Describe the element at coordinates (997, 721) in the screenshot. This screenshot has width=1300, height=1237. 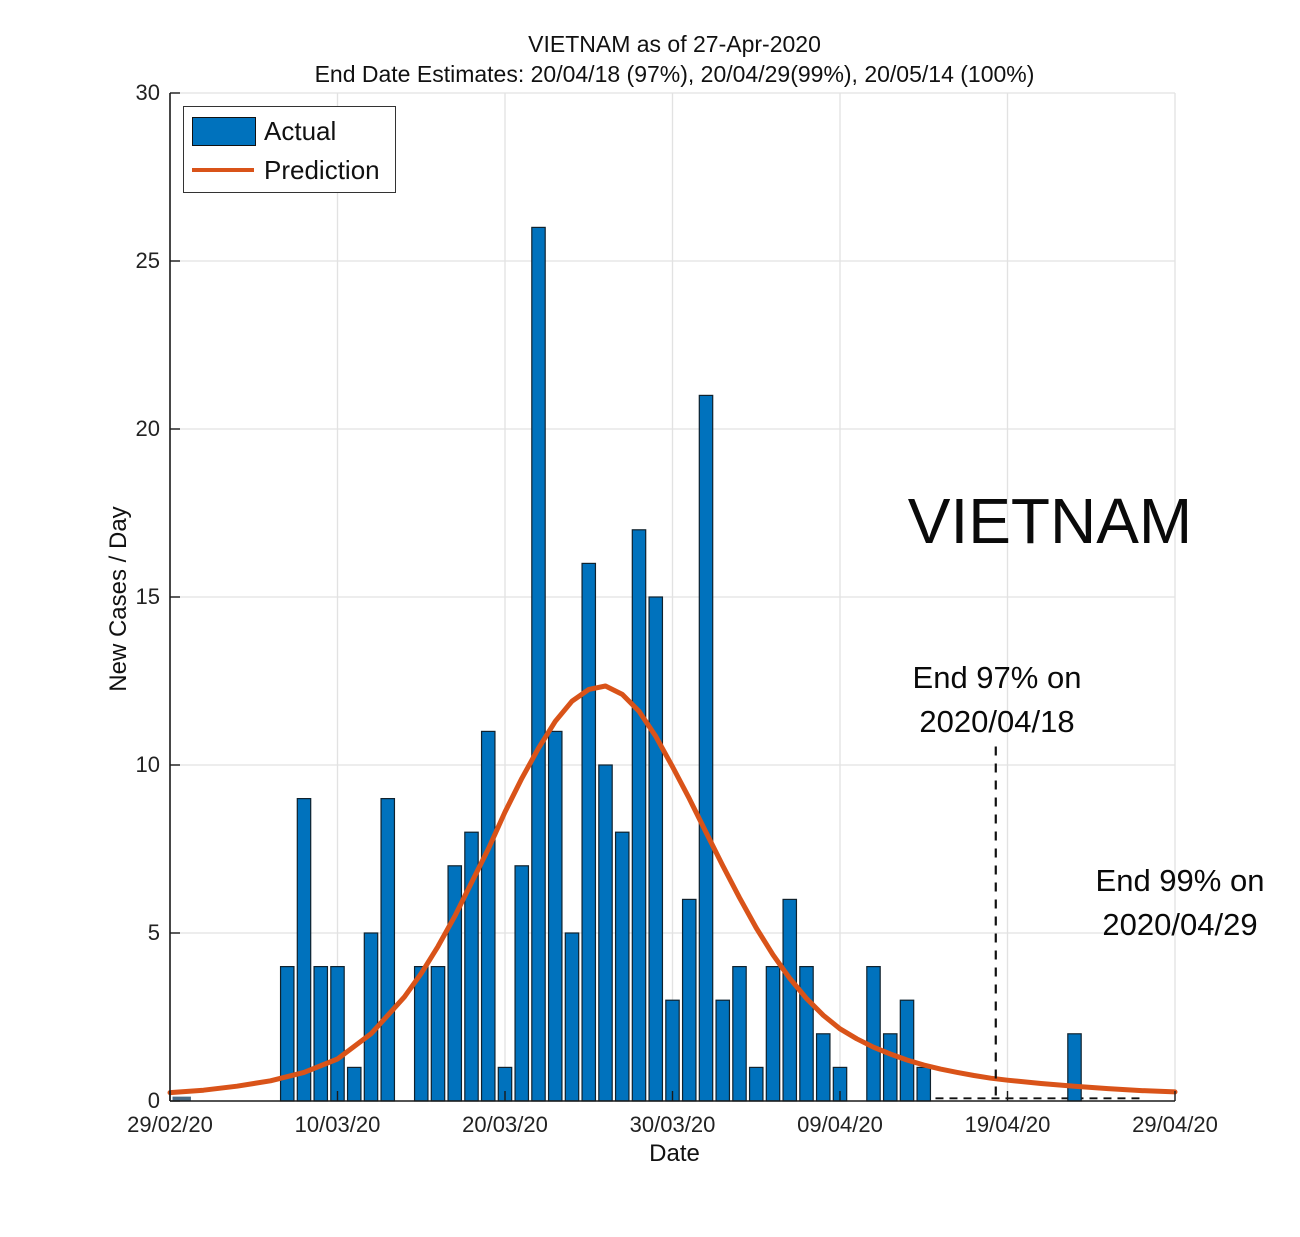
I see `annotation-end97-line2: 2020/04/18` at that location.